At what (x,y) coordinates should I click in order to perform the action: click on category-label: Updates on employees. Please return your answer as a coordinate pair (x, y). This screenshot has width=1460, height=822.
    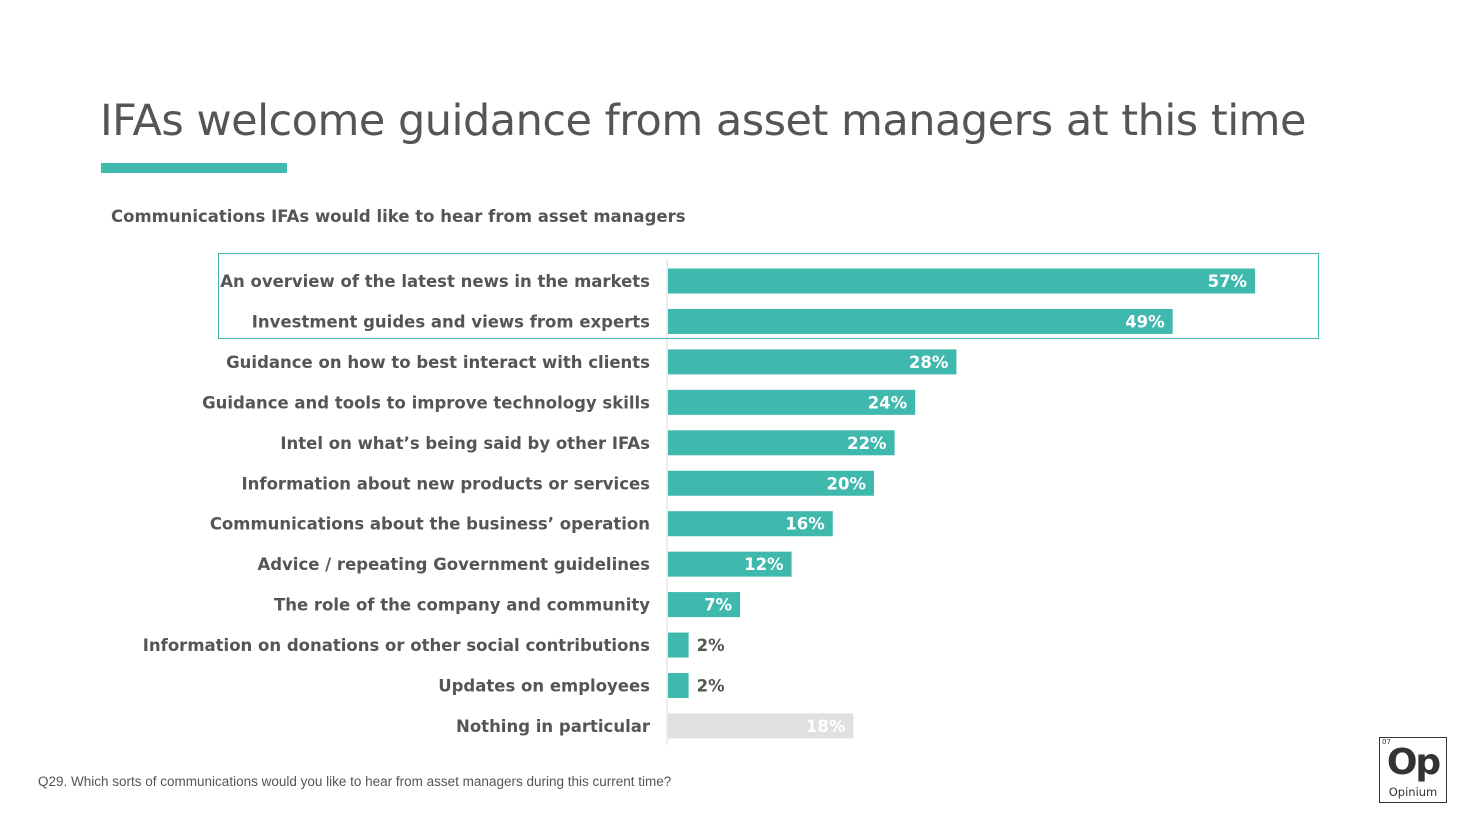
    Looking at the image, I should click on (544, 686).